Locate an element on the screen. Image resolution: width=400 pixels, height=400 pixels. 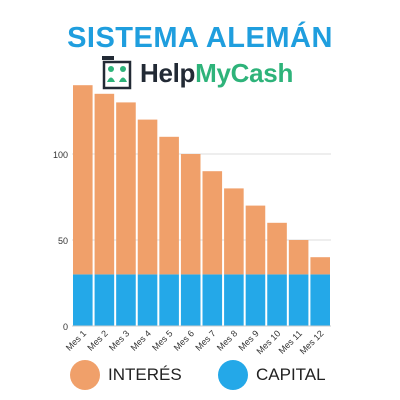
legend-swatch-interes is located at coordinates (85, 375).